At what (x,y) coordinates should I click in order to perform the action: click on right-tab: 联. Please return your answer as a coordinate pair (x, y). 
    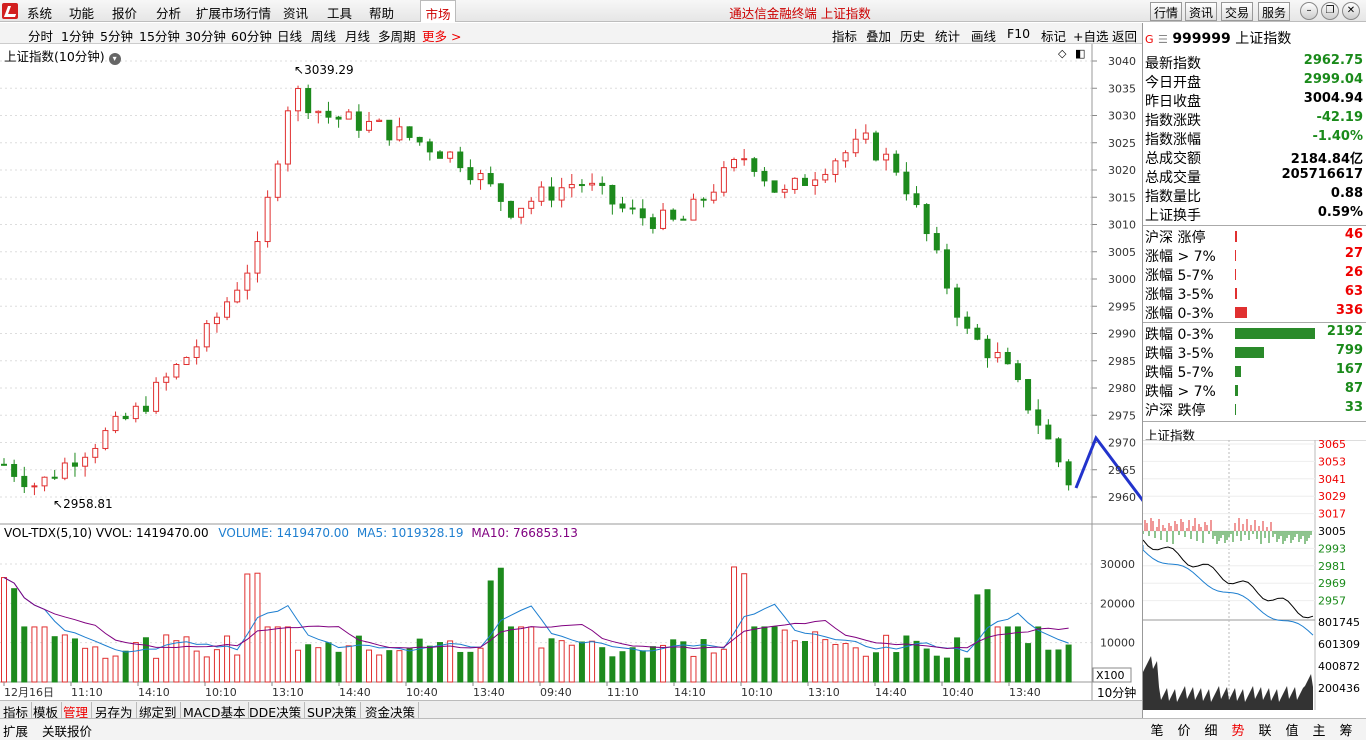
    Looking at the image, I should click on (1265, 731).